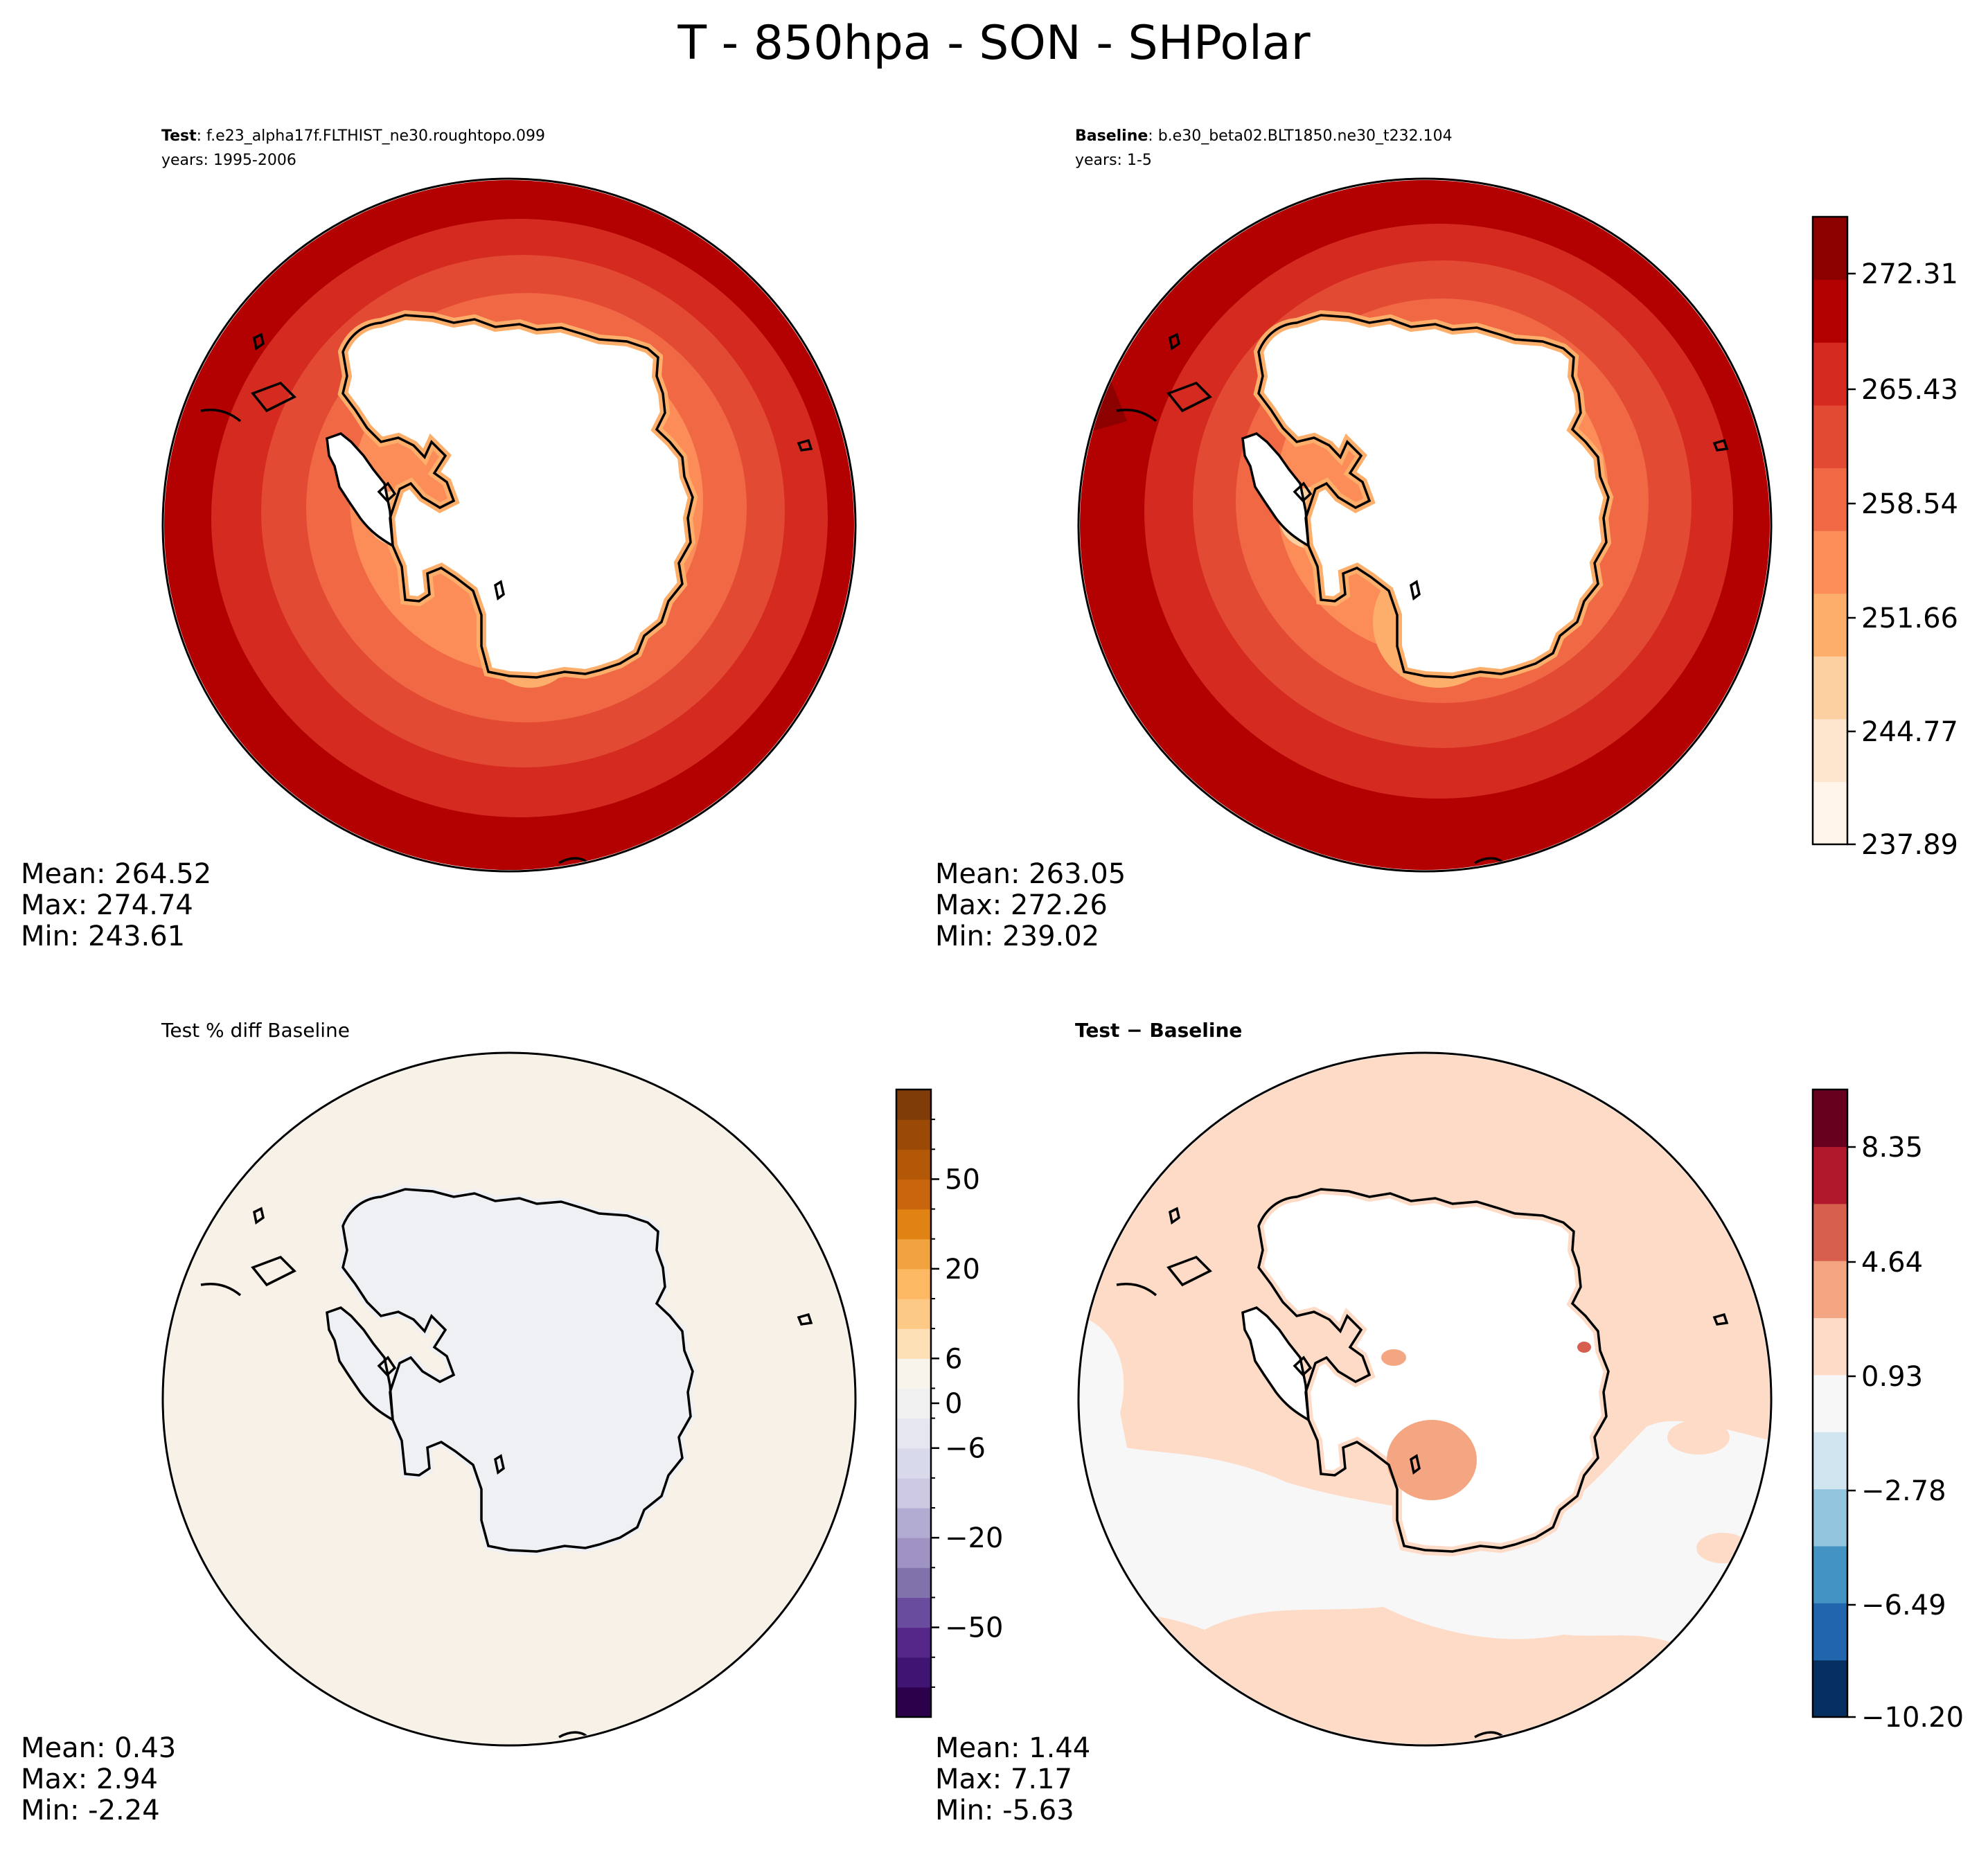 Image resolution: width=1988 pixels, height=1850 pixels. What do you see at coordinates (1425, 525) in the screenshot?
I see `baseline-map-boundary` at bounding box center [1425, 525].